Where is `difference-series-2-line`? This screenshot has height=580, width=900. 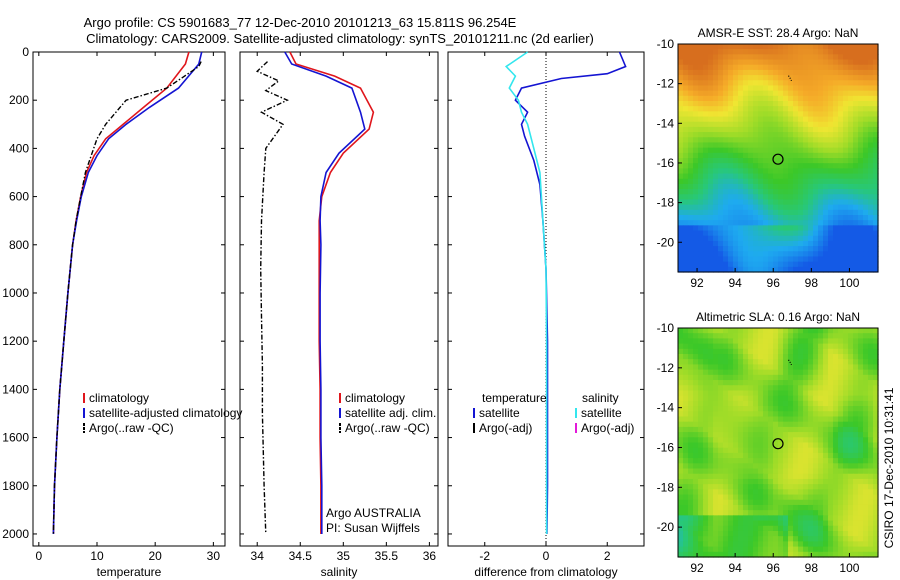 difference-series-2-line is located at coordinates (526, 292).